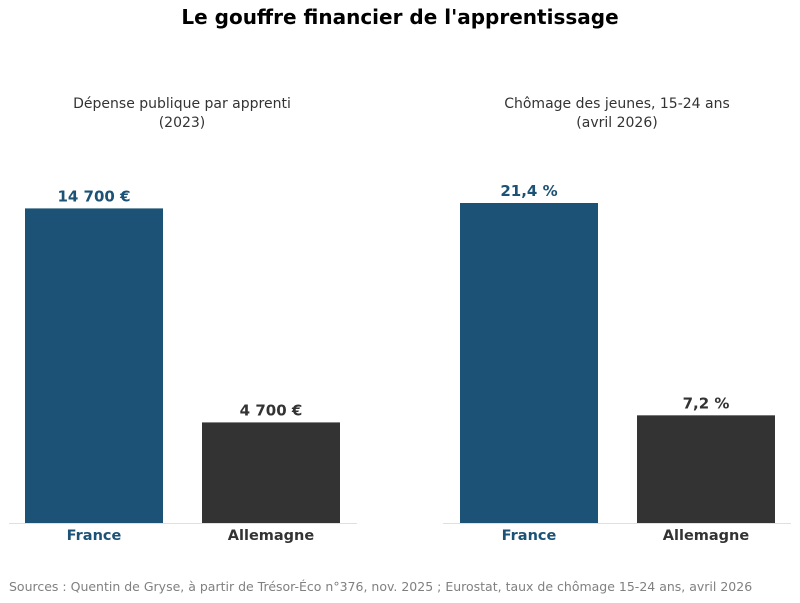 The width and height of the screenshot is (800, 603). Describe the element at coordinates (706, 403) in the screenshot. I see `value-label-allemagne: 7,2 %` at that location.